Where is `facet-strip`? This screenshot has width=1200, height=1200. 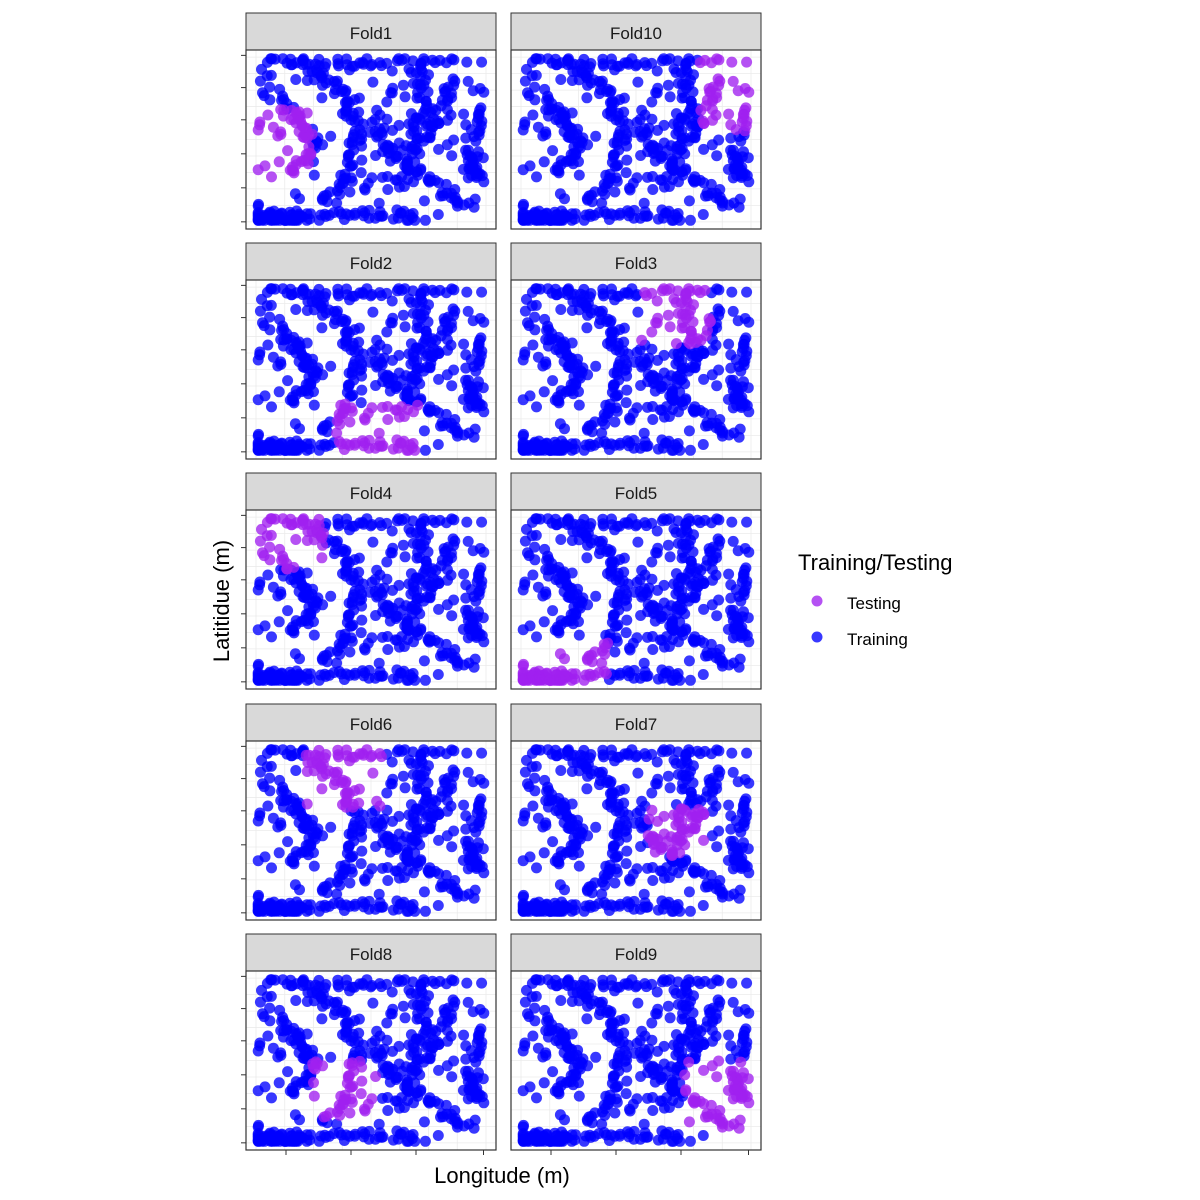
facet-strip is located at coordinates (371, 491).